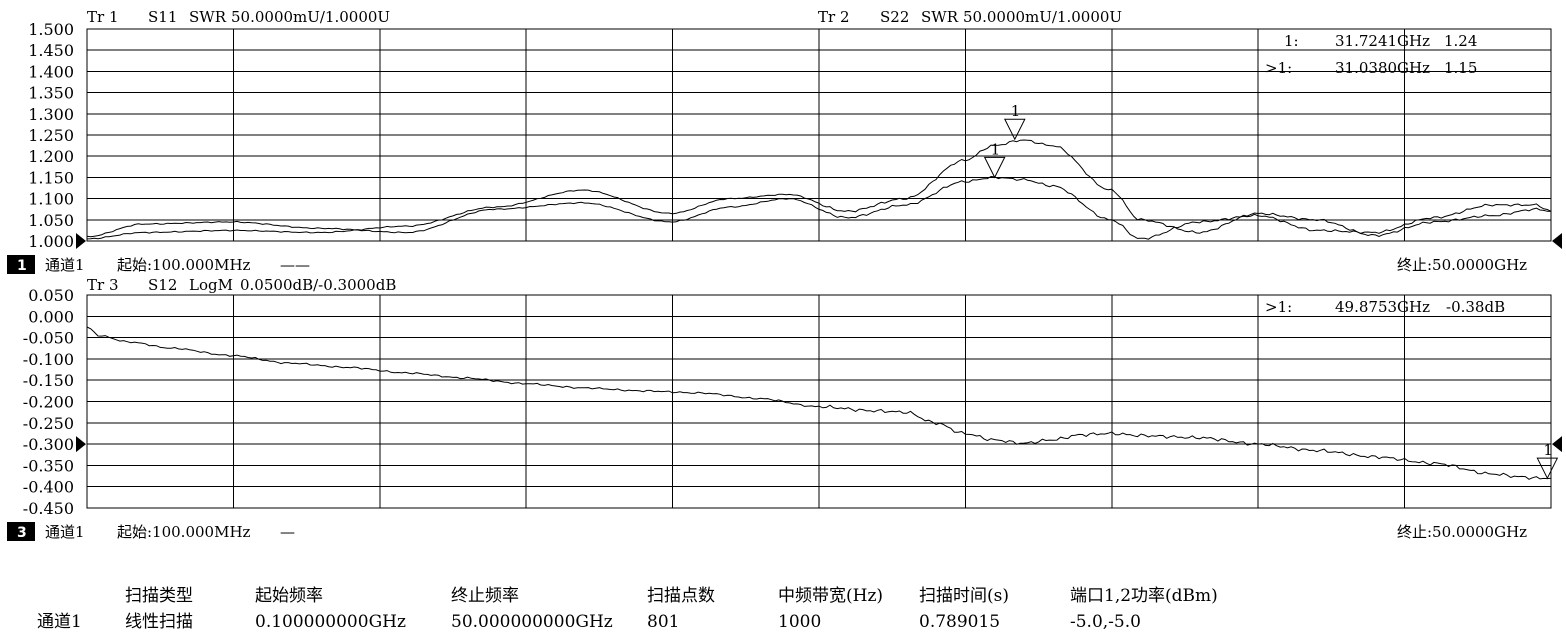 This screenshot has height=637, width=1566. Describe the element at coordinates (162, 17) in the screenshot. I see `tr1-param: S11` at that location.